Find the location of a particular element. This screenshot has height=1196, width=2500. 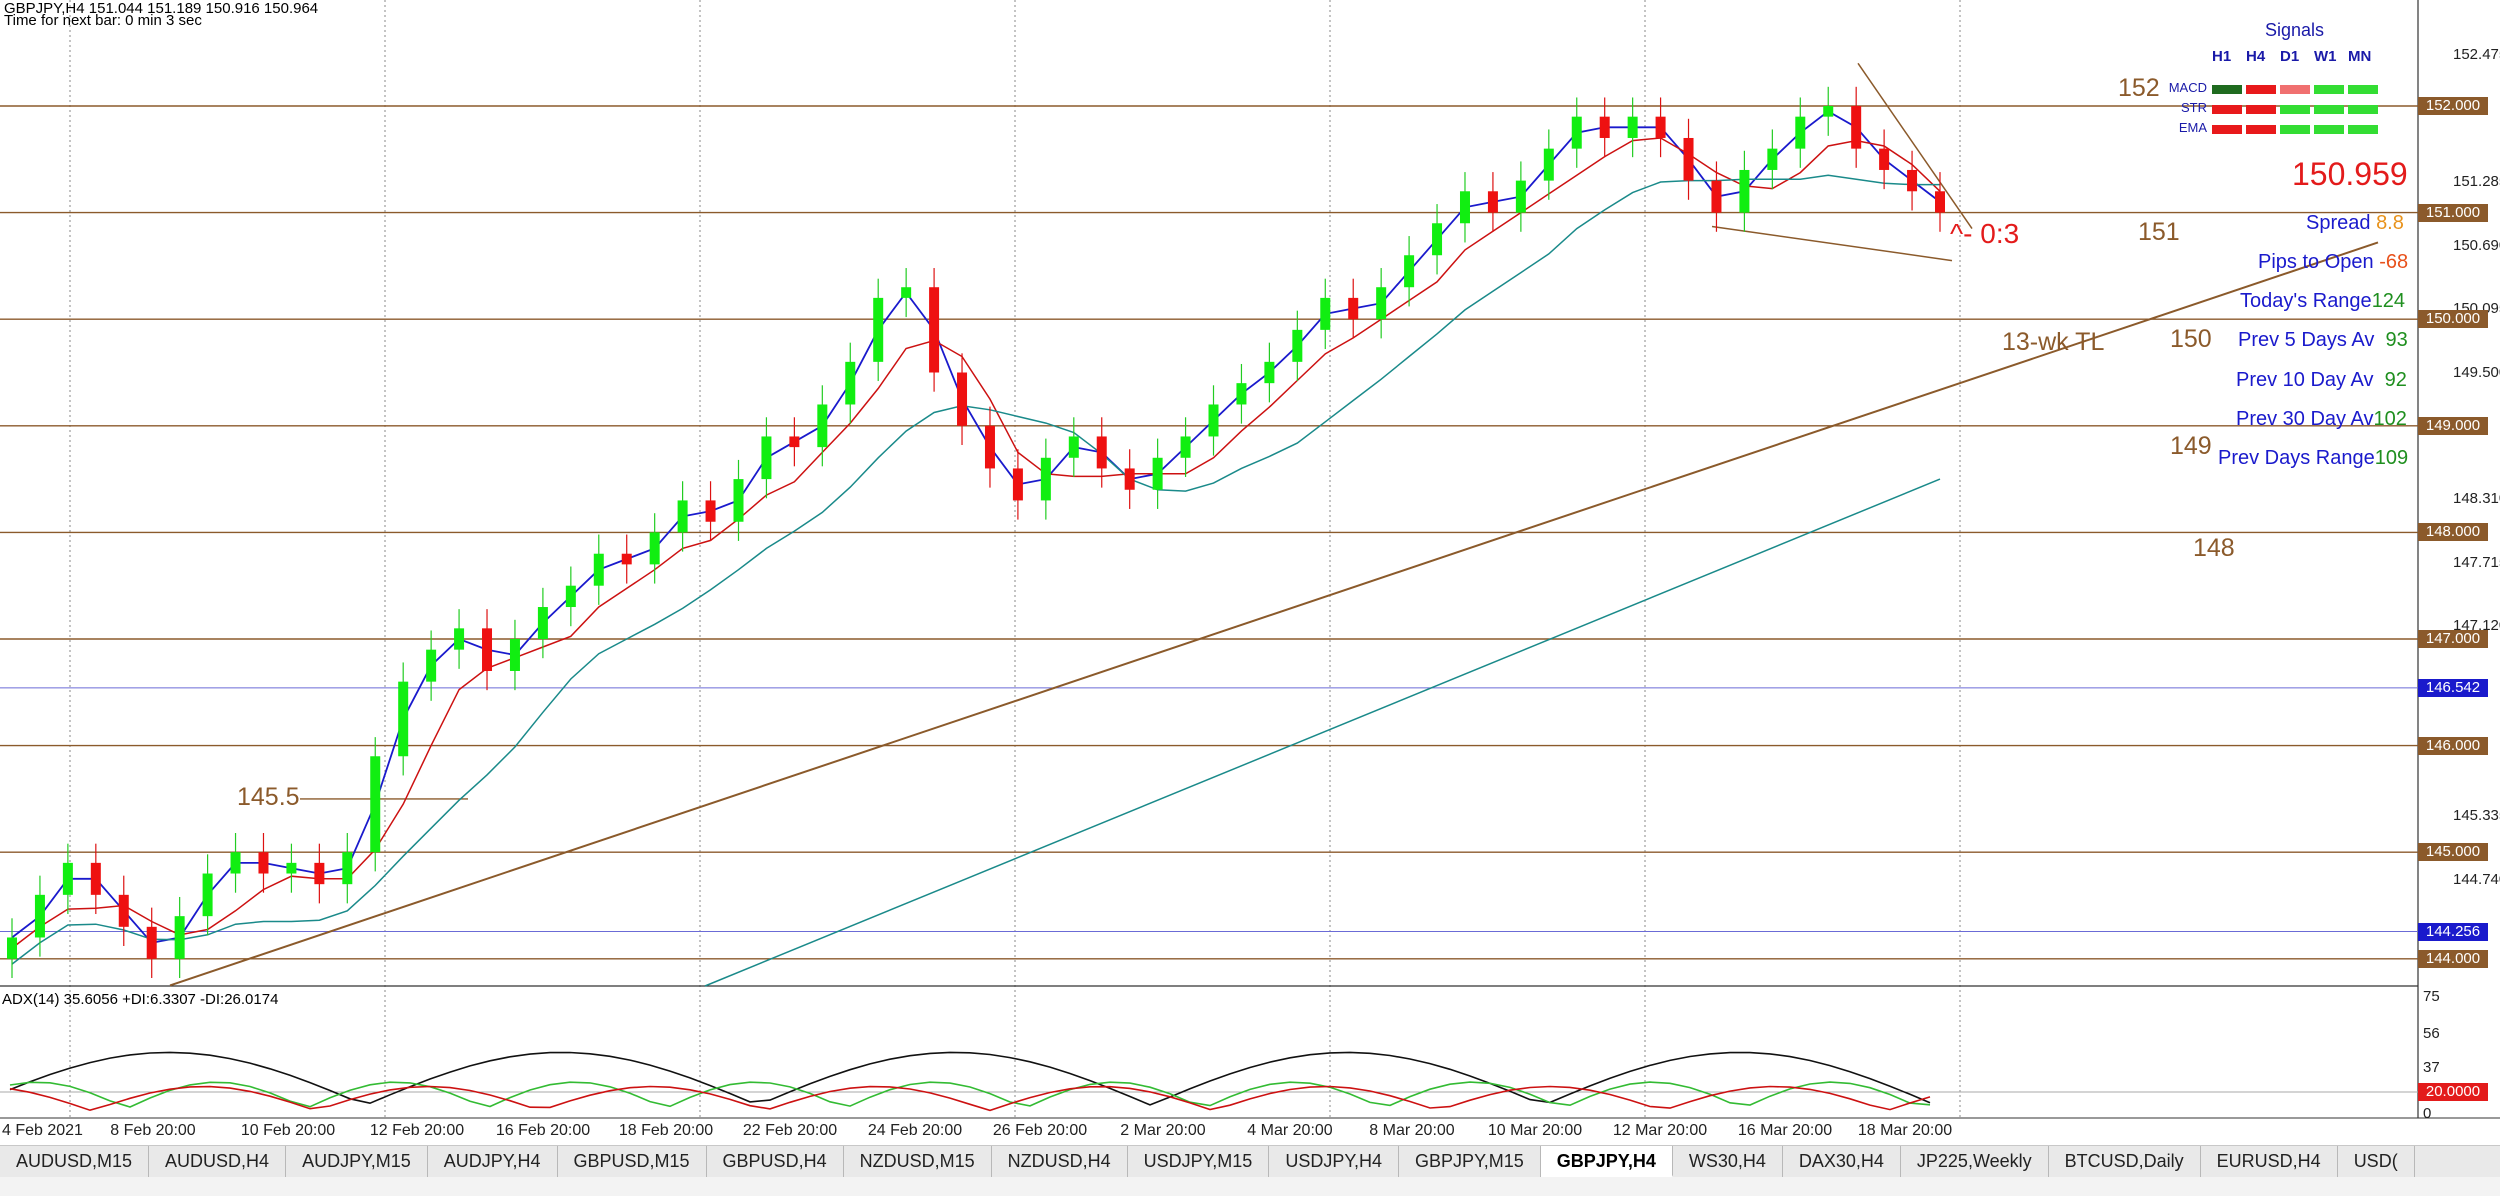

tab-audjpy-h4: AUDJPY,H4 is located at coordinates (493, 1161).